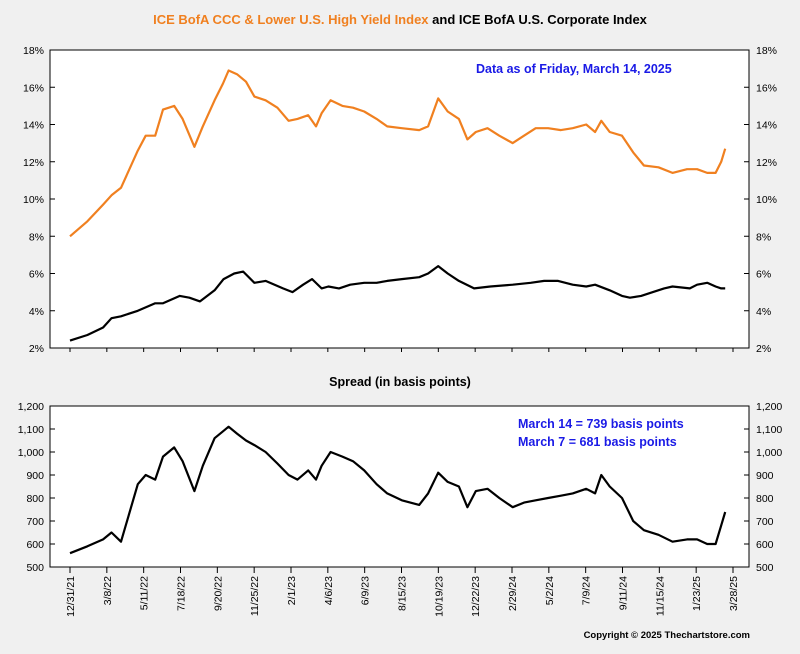 This screenshot has height=654, width=800. I want to click on x-tick-label: 11/25/22, so click(255, 596).